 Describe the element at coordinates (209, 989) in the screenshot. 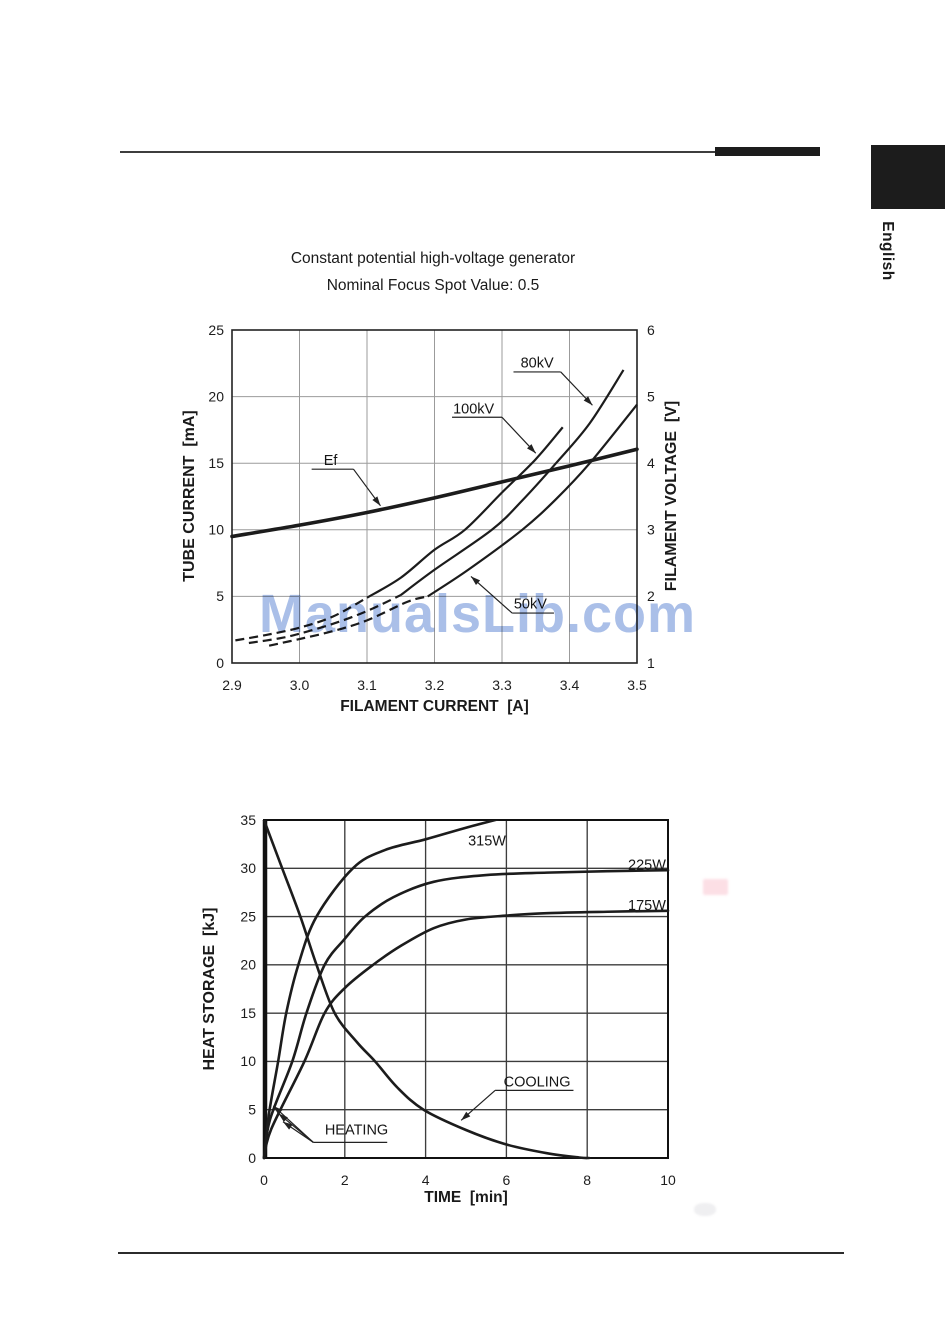

I see `chart2-y-axis-label: HEAT STORAGE [kJ]` at that location.